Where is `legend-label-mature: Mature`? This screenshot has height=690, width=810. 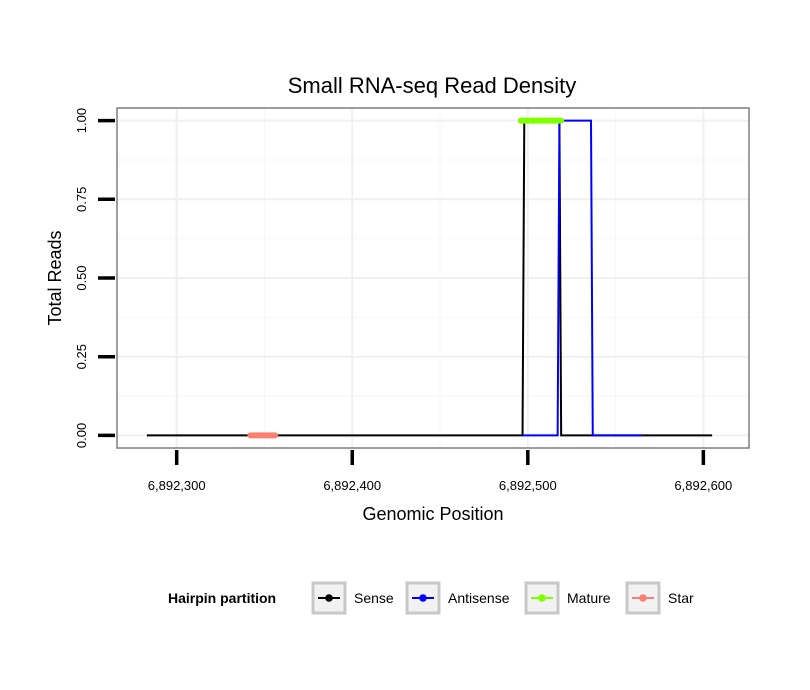
legend-label-mature: Mature is located at coordinates (589, 598).